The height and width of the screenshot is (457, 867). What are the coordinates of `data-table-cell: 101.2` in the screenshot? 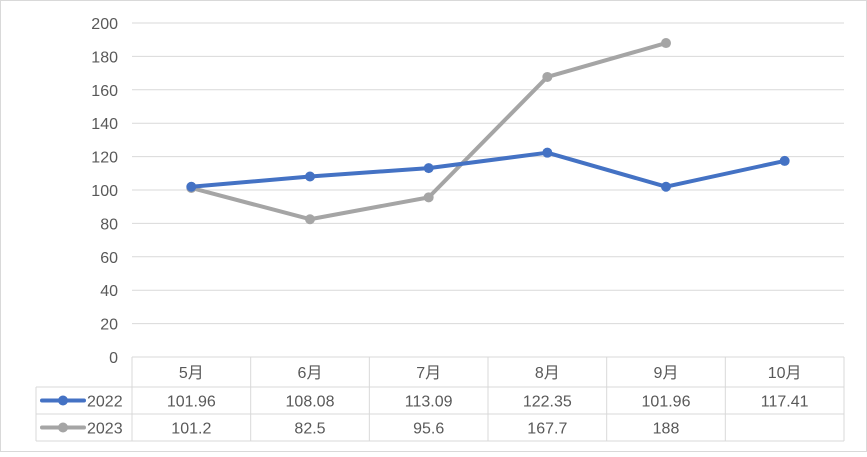 It's located at (191, 429).